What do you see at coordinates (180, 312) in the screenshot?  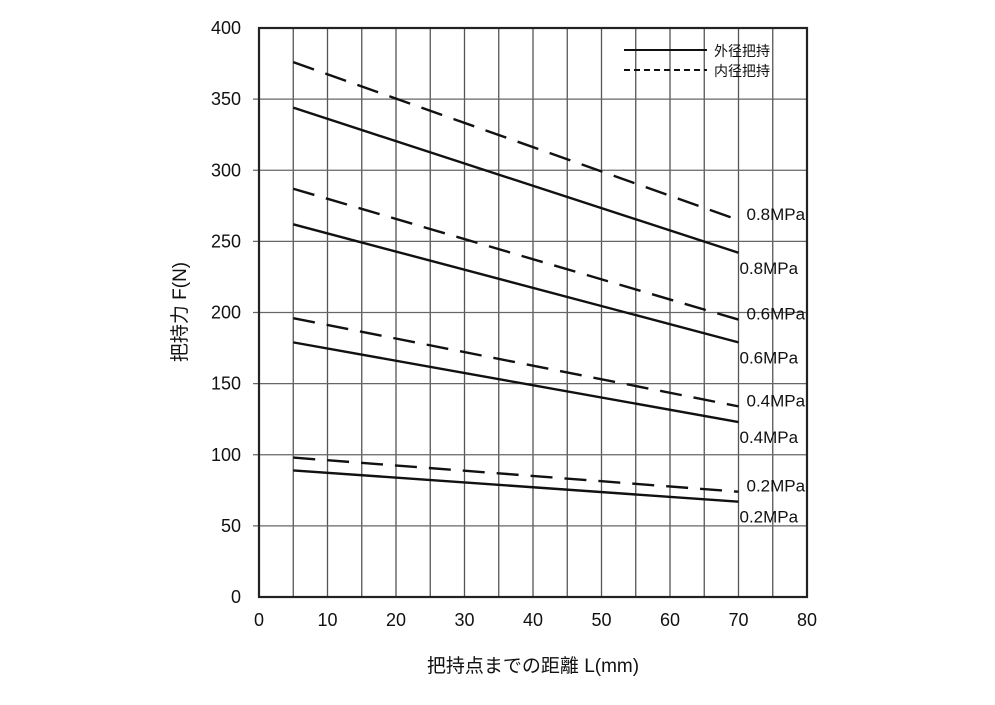 I see `y-axis-label: 把持力 F(N)` at bounding box center [180, 312].